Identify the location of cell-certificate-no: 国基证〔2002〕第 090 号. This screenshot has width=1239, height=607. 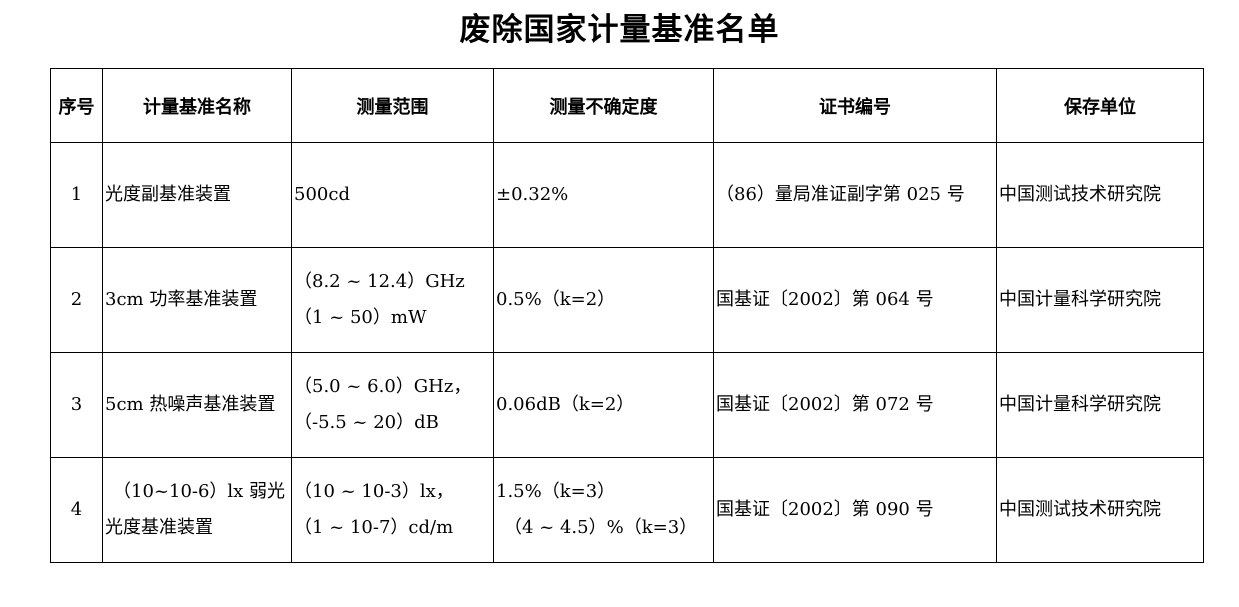
(855, 510).